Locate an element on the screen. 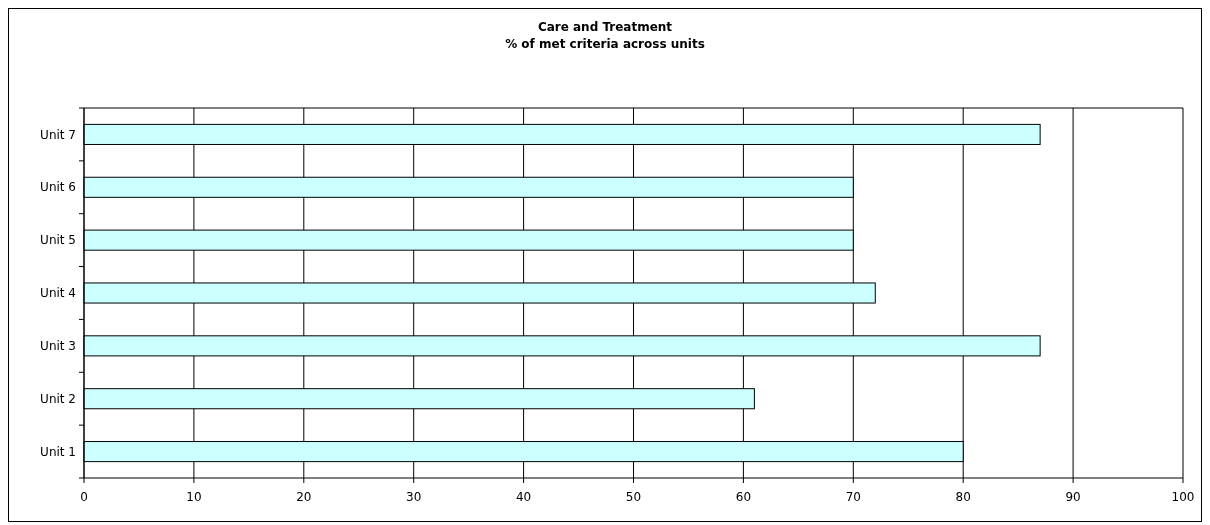  x-tick-label: 30 is located at coordinates (414, 497).